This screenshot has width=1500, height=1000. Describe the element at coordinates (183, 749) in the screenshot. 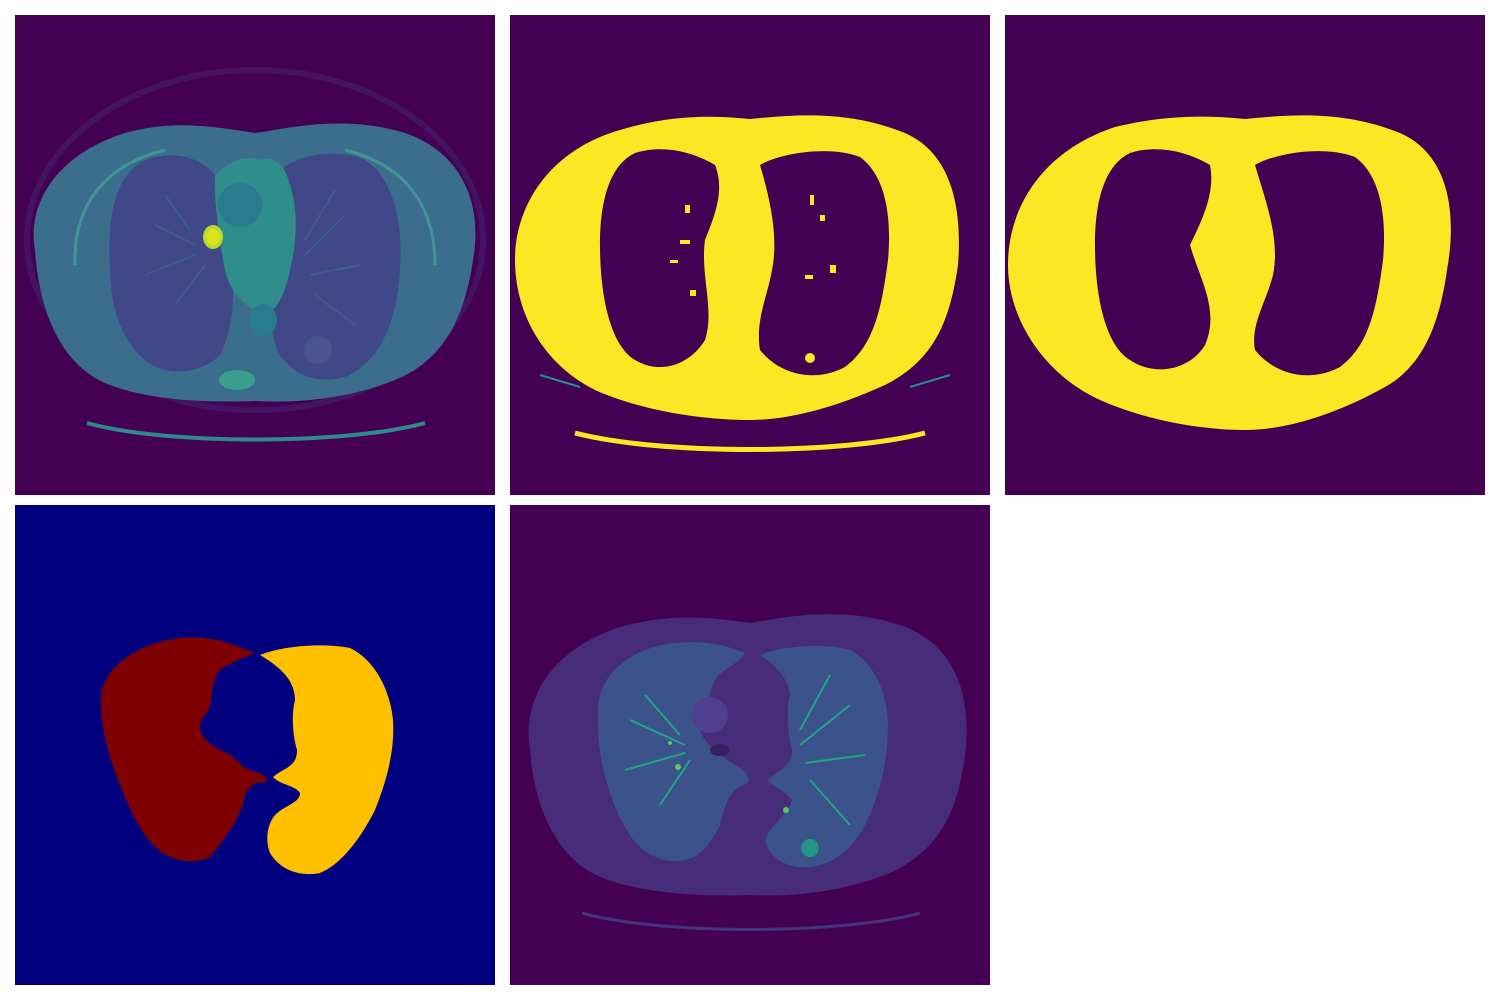

I see `right-lung-region` at that location.